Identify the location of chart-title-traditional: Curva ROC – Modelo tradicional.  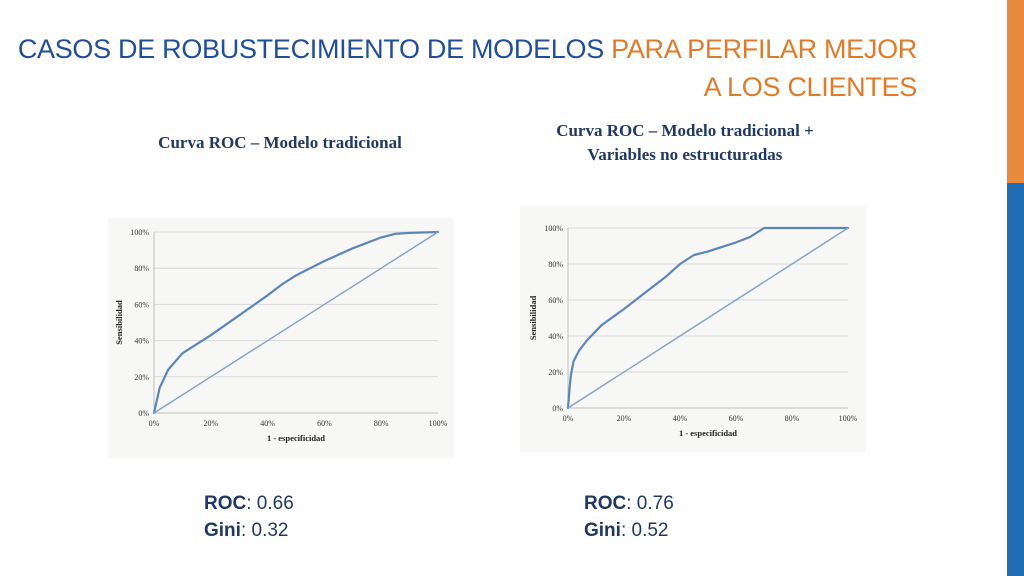
(280, 142).